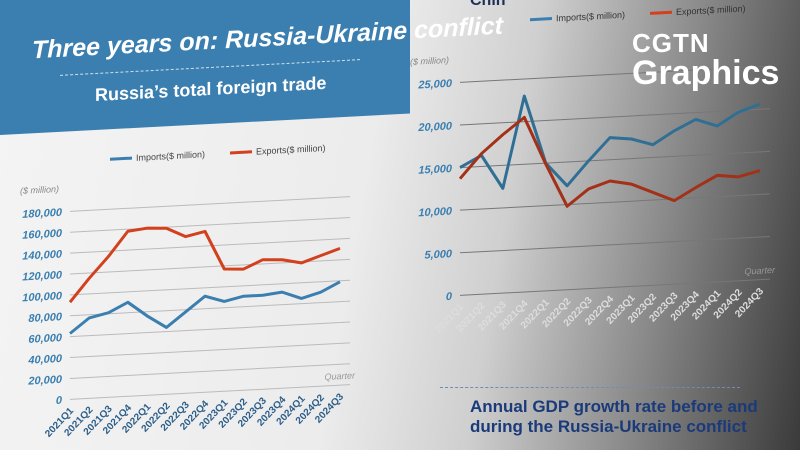  I want to click on chart-title: Russia’s total foreign trade, so click(211, 89).